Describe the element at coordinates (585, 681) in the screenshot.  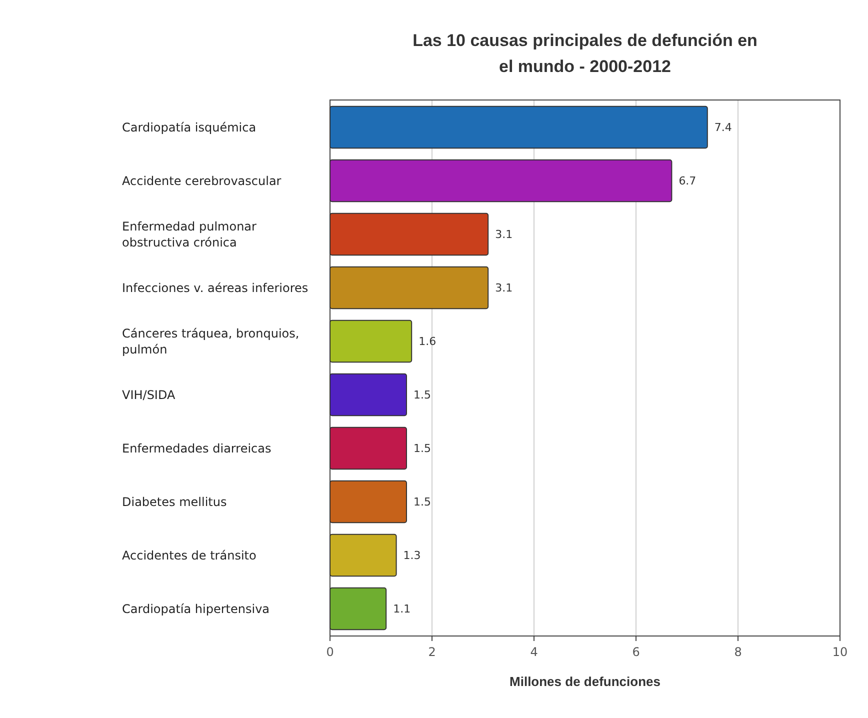
I see `x-axis-title: Millones de defunciones` at that location.